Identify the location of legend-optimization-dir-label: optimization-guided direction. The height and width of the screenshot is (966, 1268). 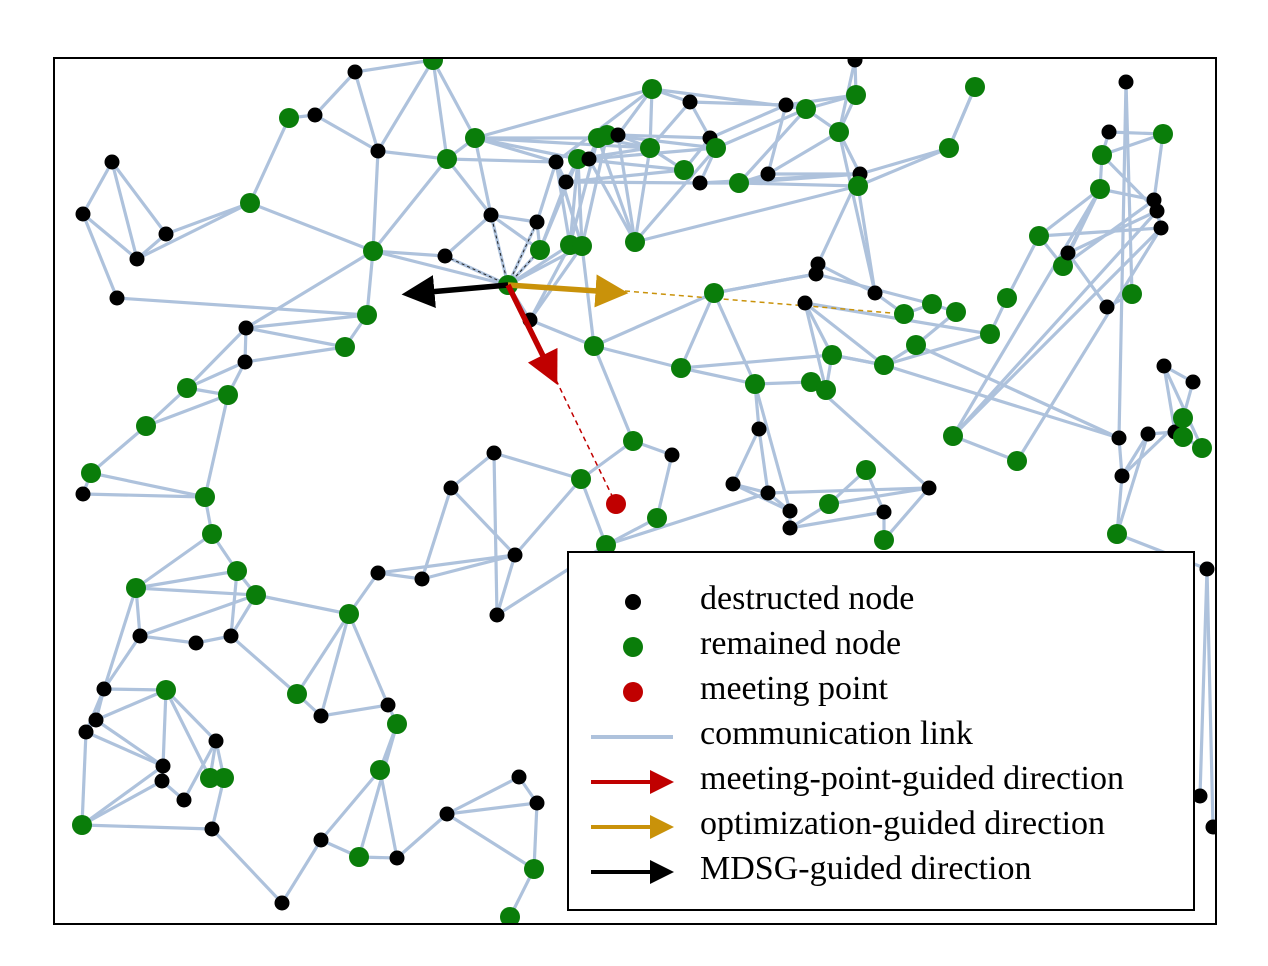
(902, 823).